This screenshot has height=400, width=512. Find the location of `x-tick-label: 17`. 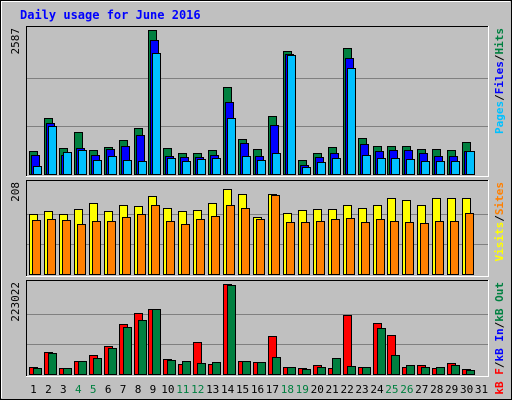

x-tick-label: 17 is located at coordinates (272, 389).